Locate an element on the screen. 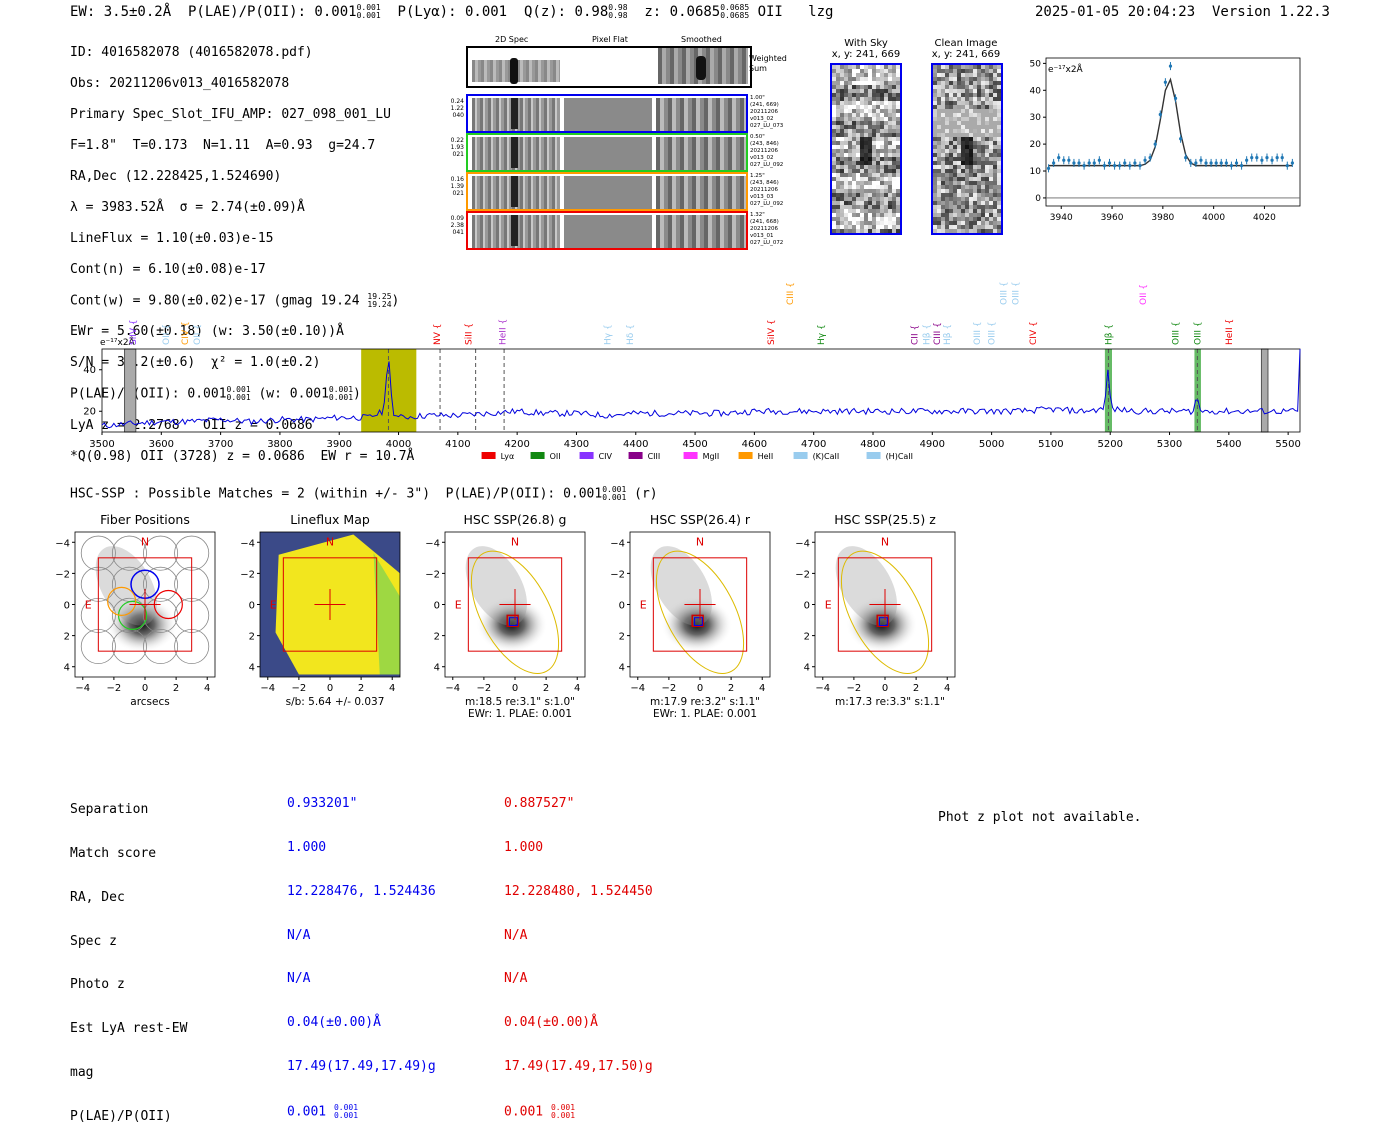 This screenshot has height=1139, width=1400. hsc-xtick-label: 4 is located at coordinates (762, 688).